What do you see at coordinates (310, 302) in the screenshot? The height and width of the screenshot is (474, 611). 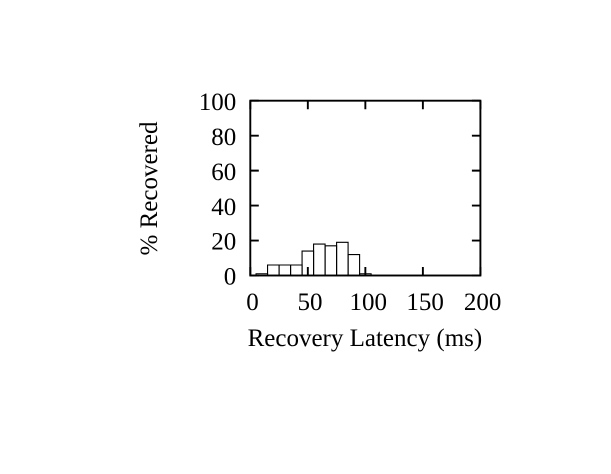 I see `svg-text: 50` at bounding box center [310, 302].